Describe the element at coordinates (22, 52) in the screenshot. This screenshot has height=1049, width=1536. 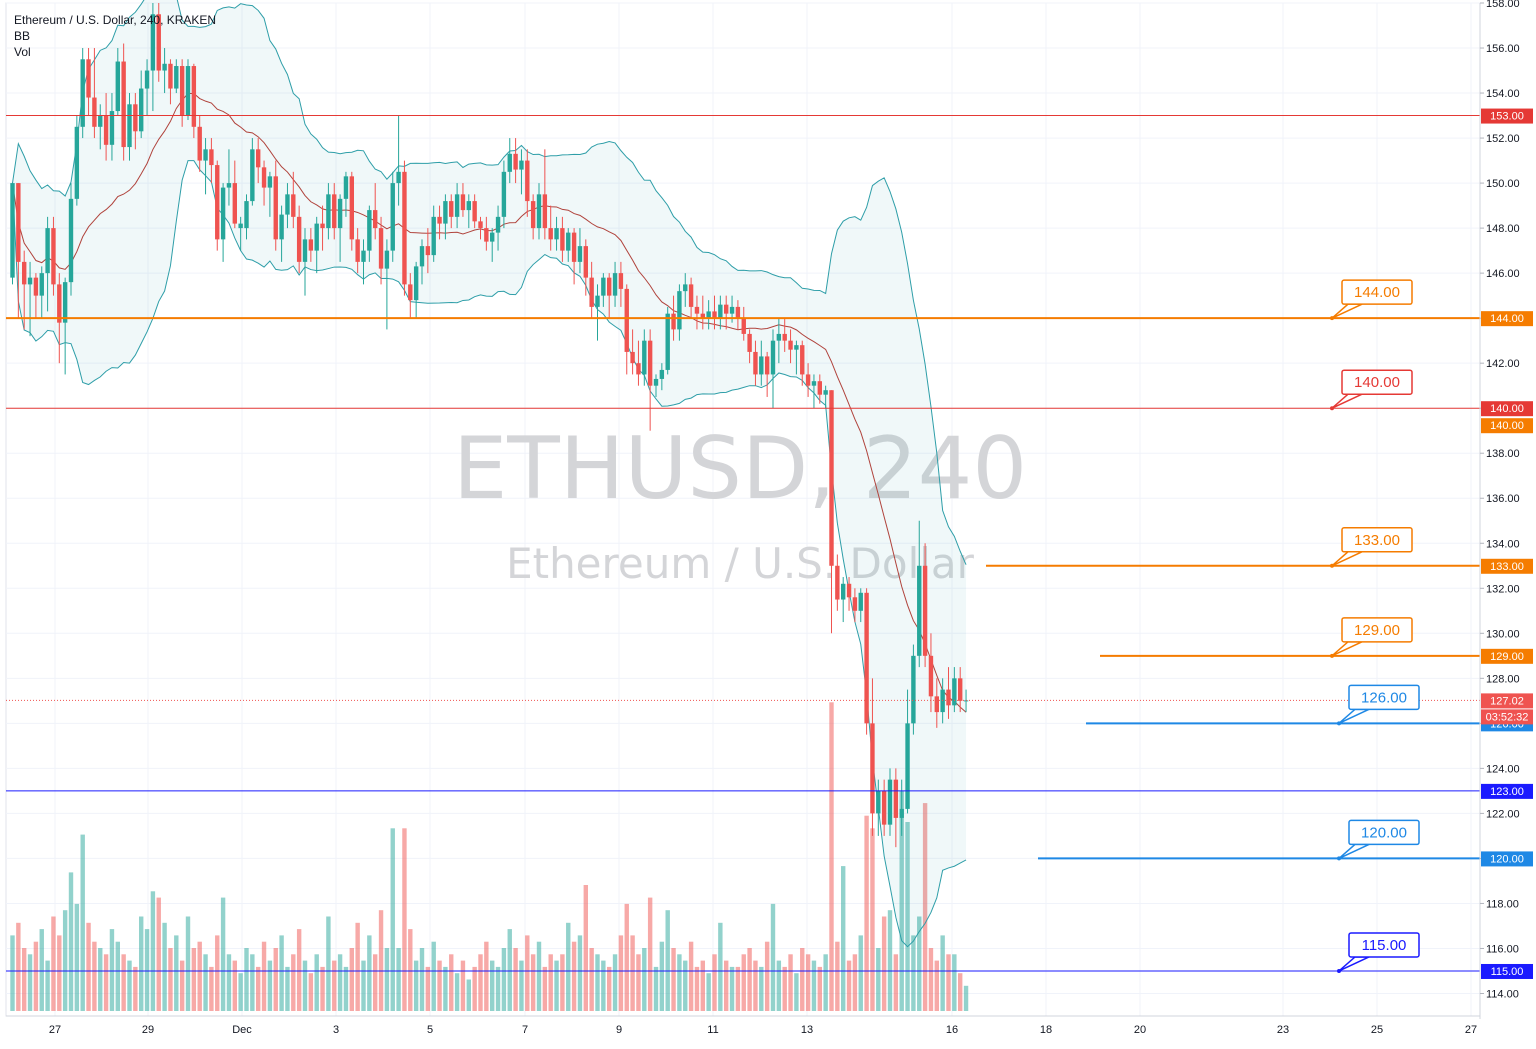
I see `legend-vol: Vol` at that location.